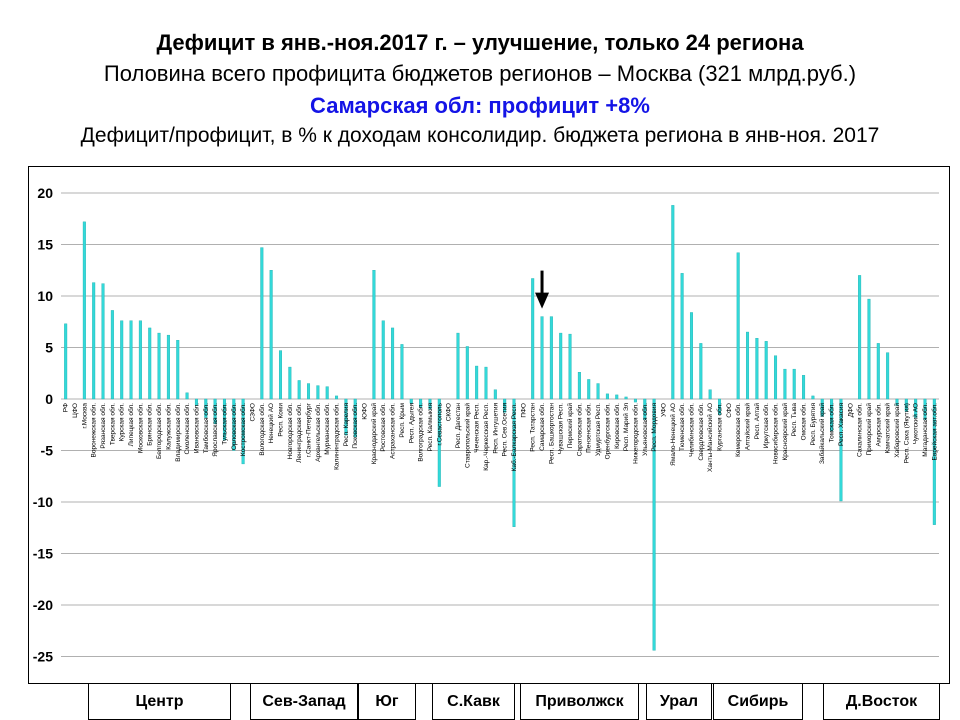 The height and width of the screenshot is (720, 960). What do you see at coordinates (271, 423) in the screenshot?
I see `category-label: Ненецкий АО` at bounding box center [271, 423].